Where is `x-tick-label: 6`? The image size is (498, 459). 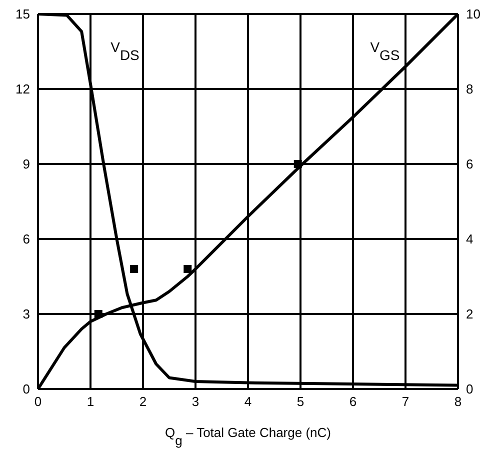 x-tick-label: 6 is located at coordinates (353, 402).